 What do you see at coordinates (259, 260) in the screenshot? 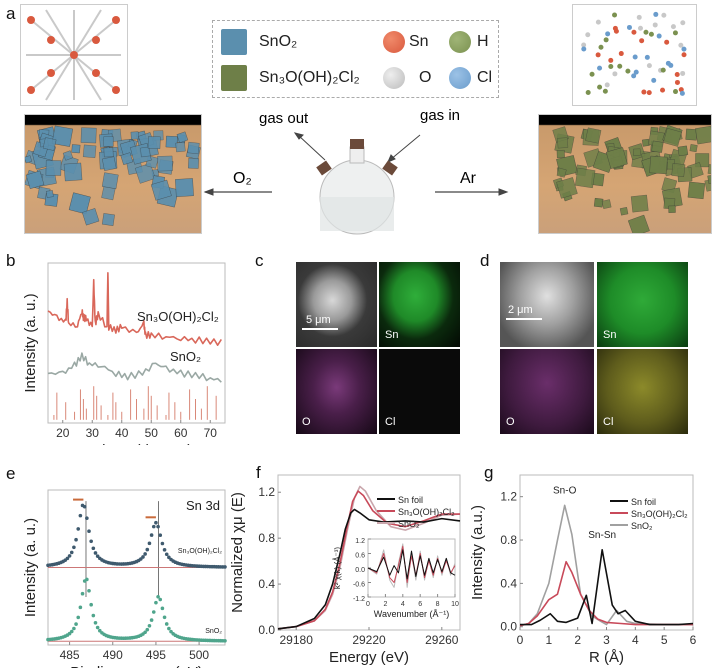
I see `panel-label-c: c` at bounding box center [259, 260].